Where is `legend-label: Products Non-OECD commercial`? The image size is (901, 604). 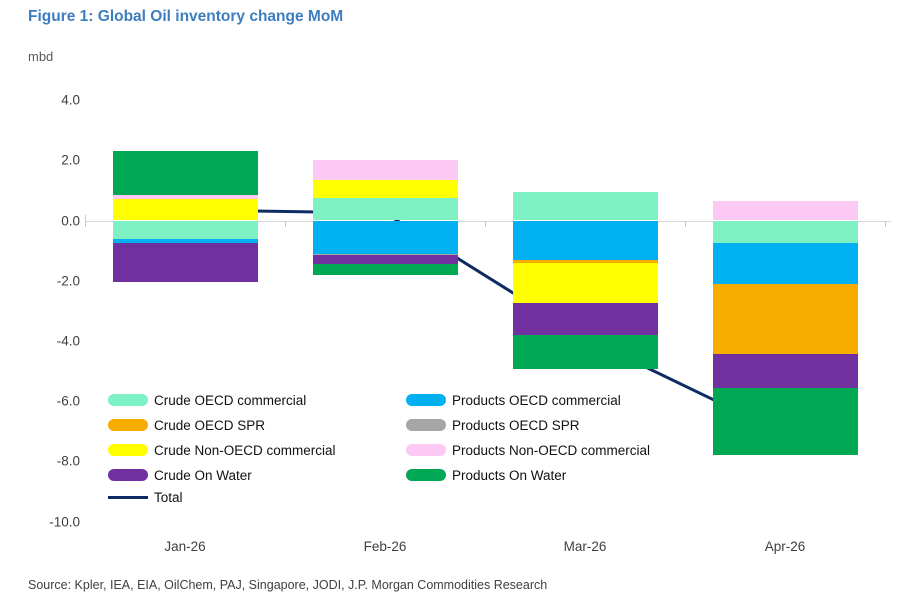 legend-label: Products Non-OECD commercial is located at coordinates (551, 450).